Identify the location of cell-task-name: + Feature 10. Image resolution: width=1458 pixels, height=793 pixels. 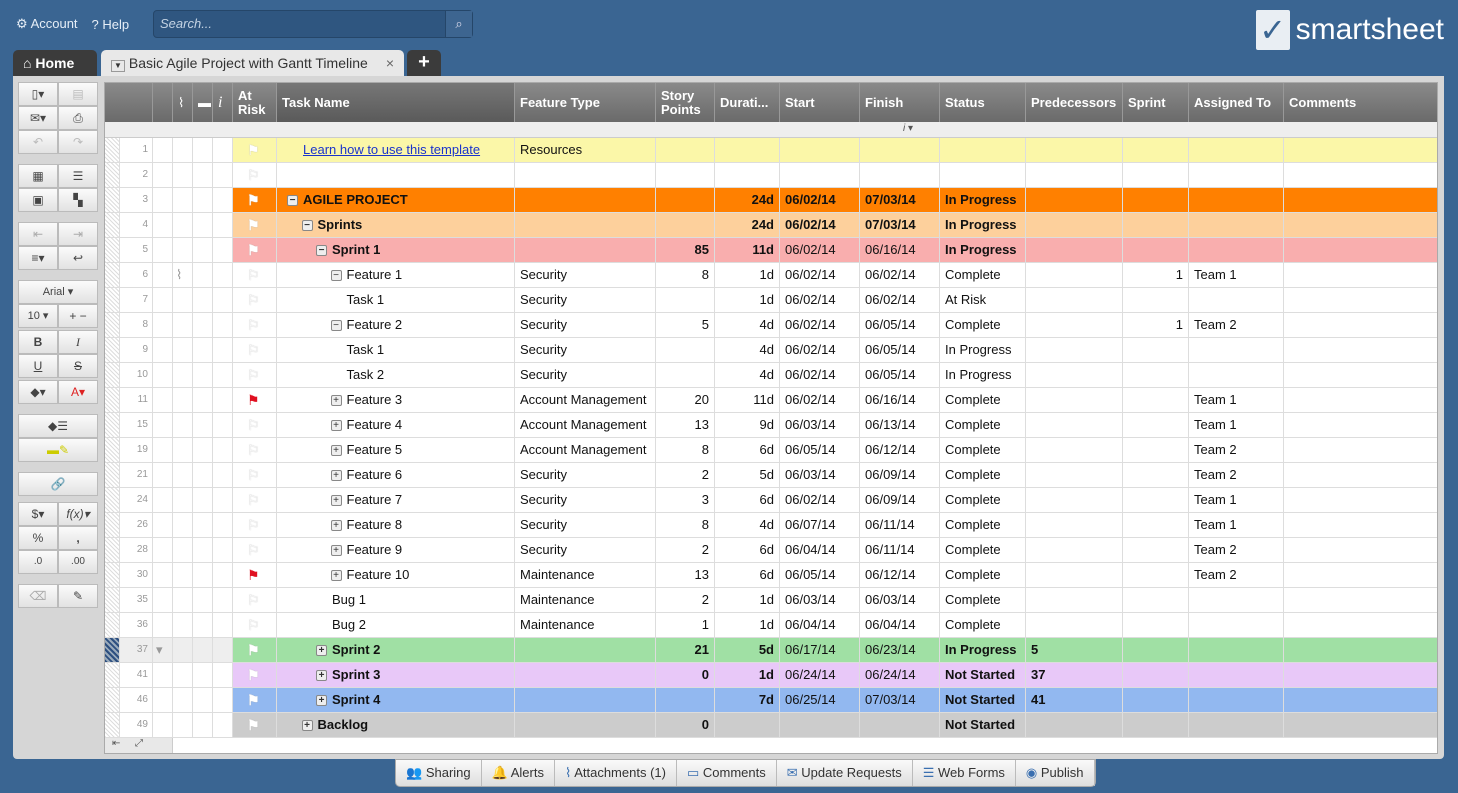
(396, 575).